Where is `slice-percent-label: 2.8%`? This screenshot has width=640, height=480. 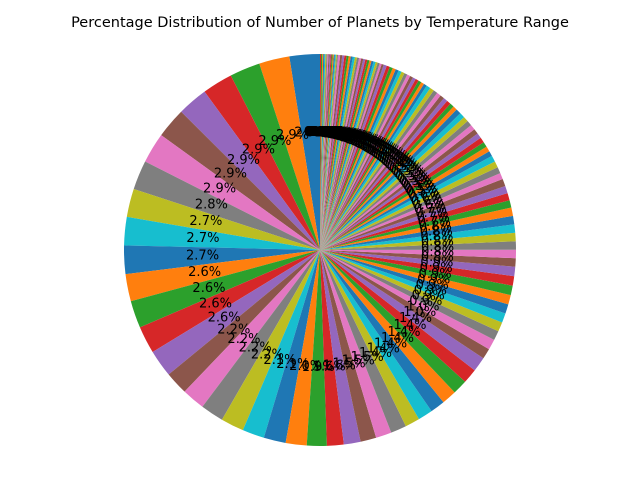 slice-percent-label: 2.8% is located at coordinates (211, 205).